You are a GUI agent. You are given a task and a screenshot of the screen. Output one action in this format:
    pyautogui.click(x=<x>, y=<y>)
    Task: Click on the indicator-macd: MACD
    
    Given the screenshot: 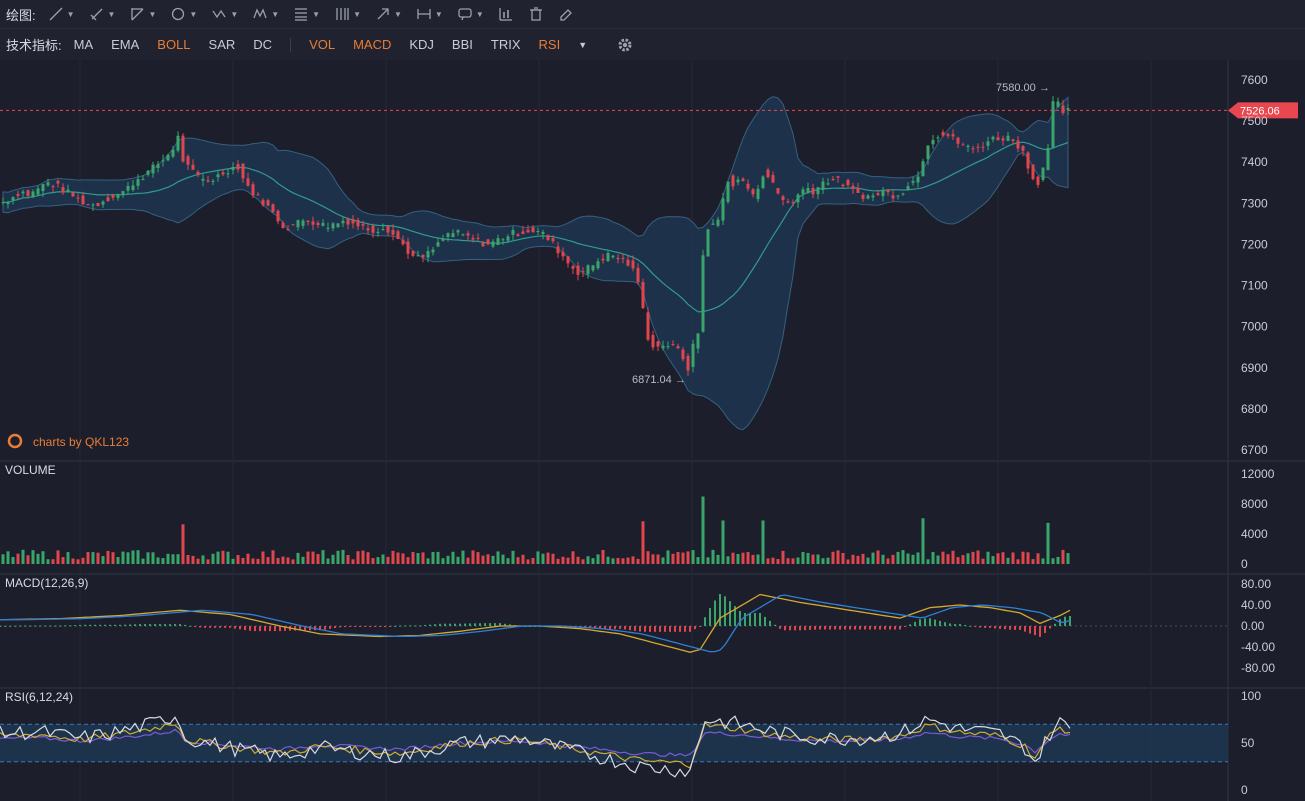 What is the action you would take?
    pyautogui.click(x=372, y=44)
    